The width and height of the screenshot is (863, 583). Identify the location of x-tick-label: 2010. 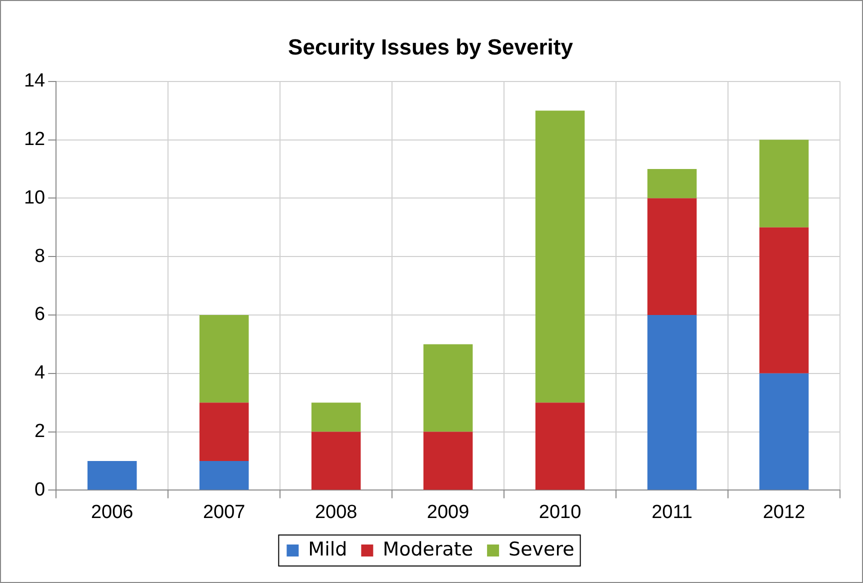
(560, 512).